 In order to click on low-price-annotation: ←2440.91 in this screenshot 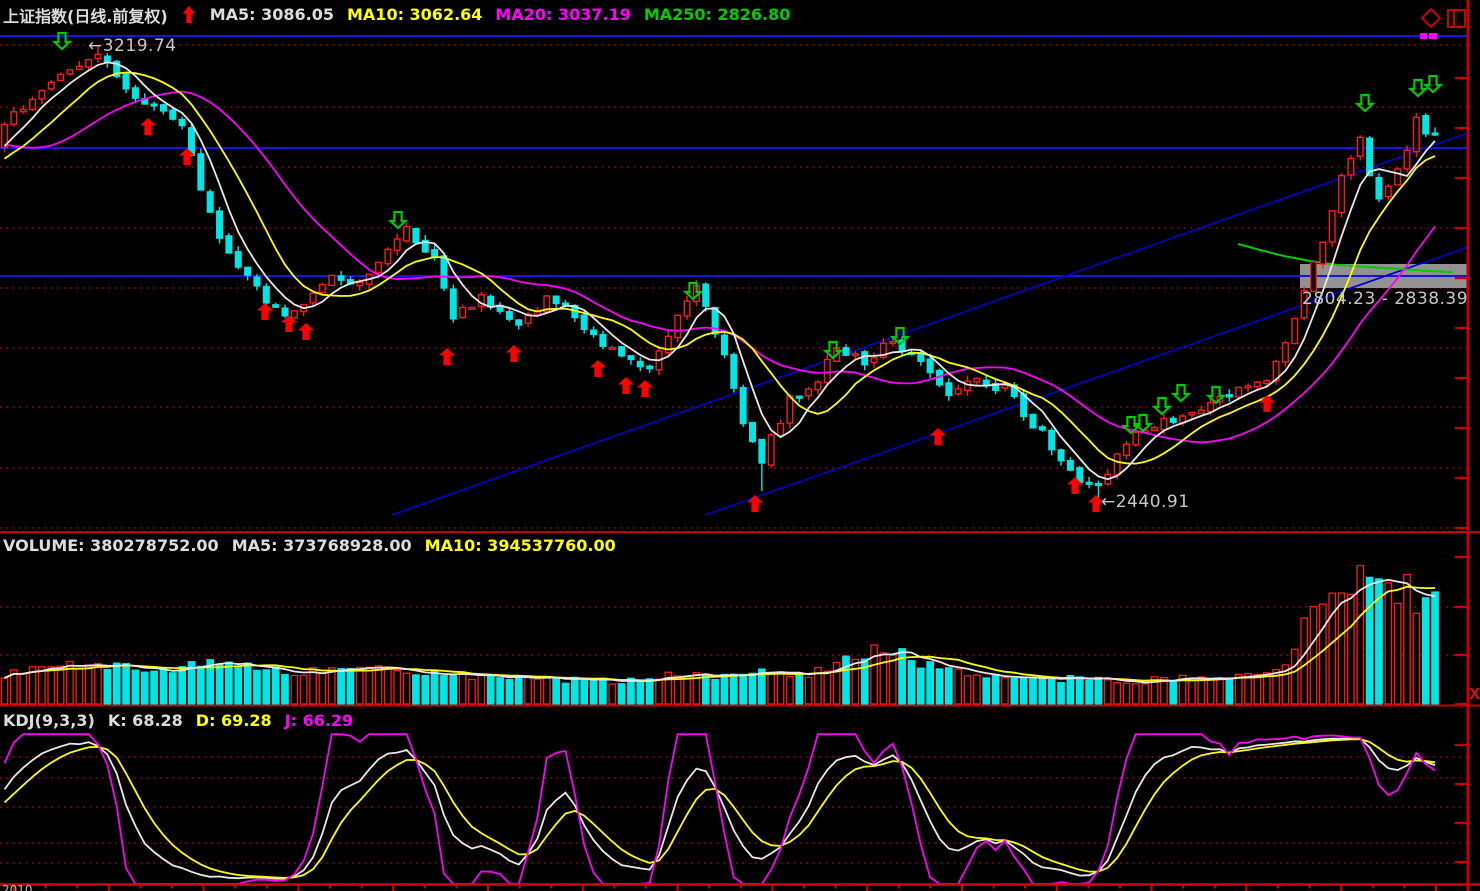, I will do `click(1145, 502)`.